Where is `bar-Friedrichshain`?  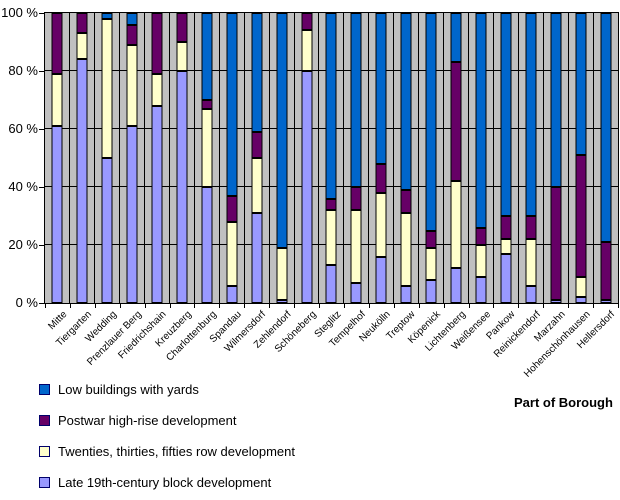
bar-Friedrichshain is located at coordinates (157, 158).